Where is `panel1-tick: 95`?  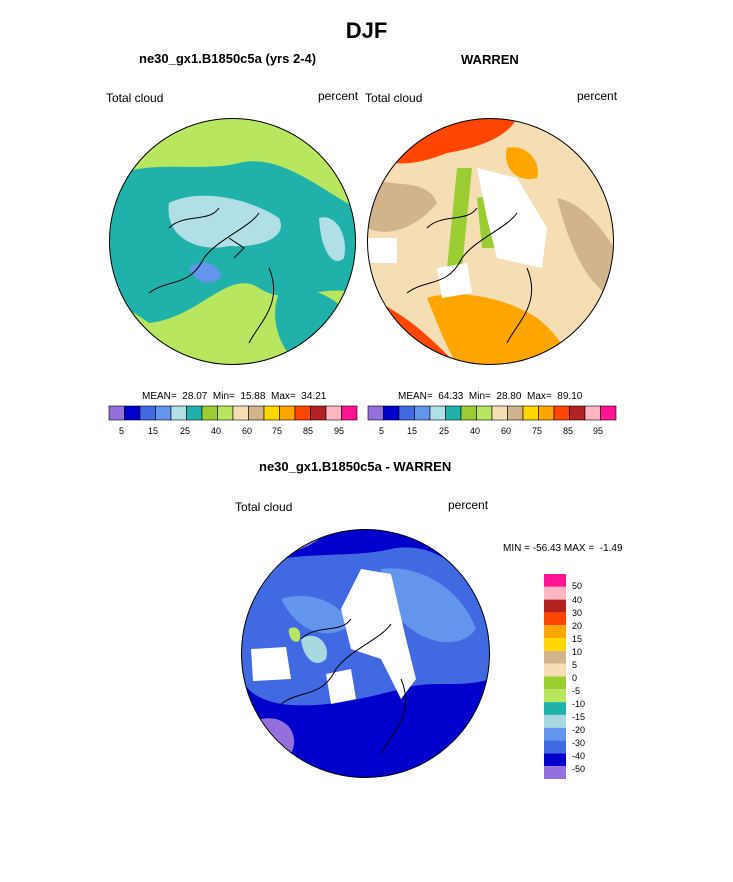 panel1-tick: 95 is located at coordinates (339, 431).